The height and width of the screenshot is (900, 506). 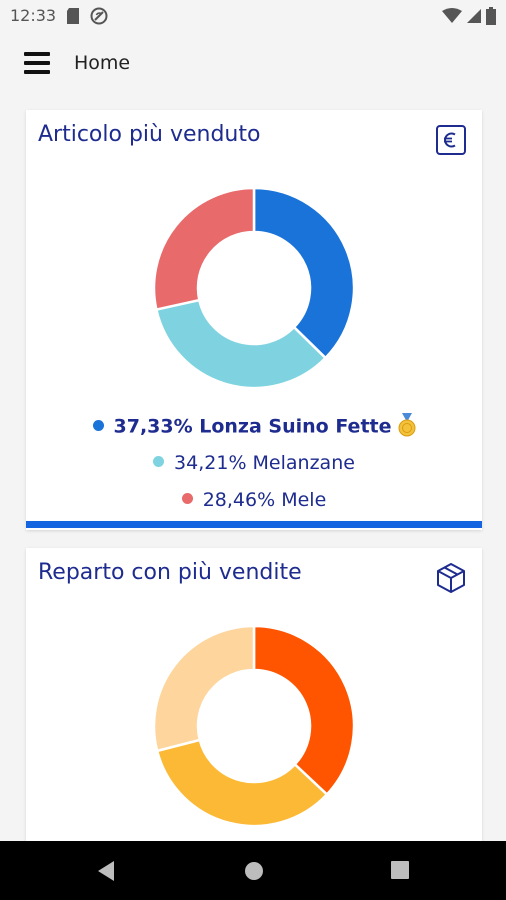 I want to click on wifi-icon, so click(x=452, y=15).